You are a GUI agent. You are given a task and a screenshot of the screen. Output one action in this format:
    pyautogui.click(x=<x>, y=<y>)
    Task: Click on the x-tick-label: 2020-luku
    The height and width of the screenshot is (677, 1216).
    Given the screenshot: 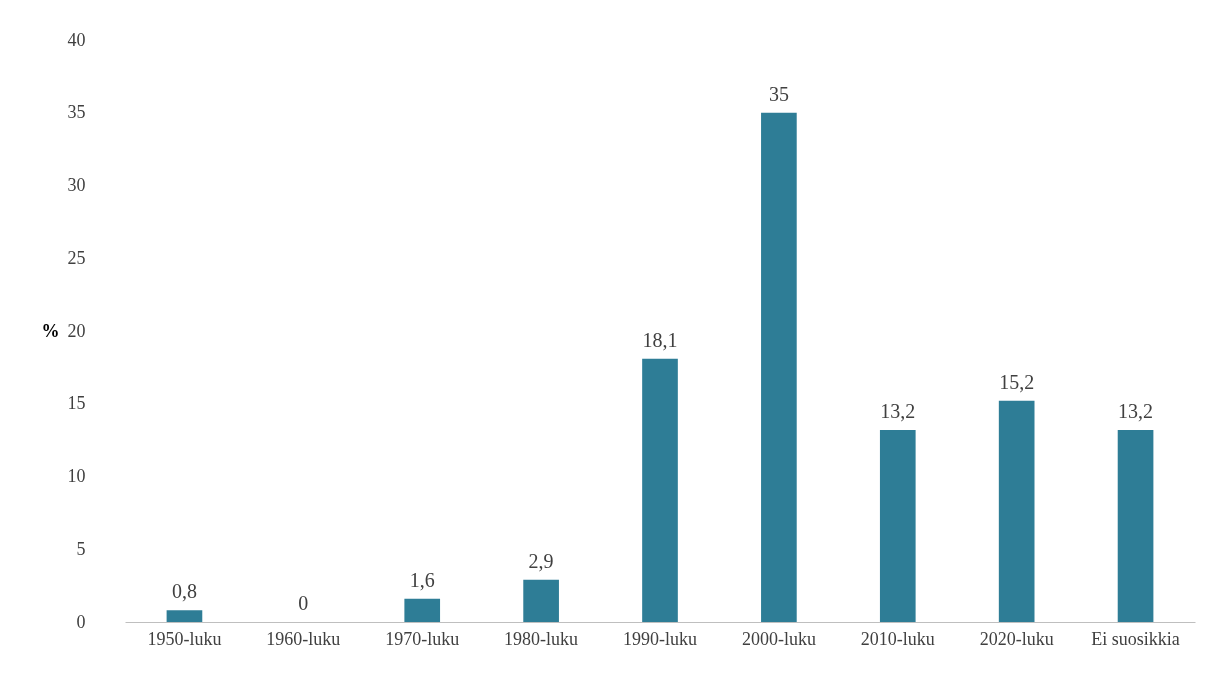 What is the action you would take?
    pyautogui.click(x=1016, y=638)
    